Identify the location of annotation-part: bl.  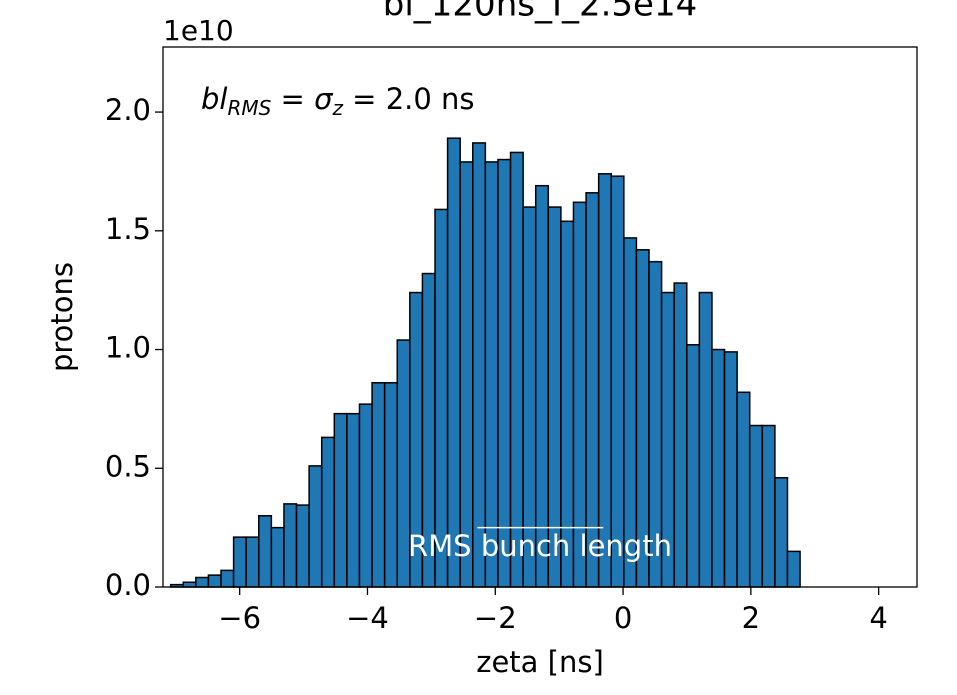
(214, 99).